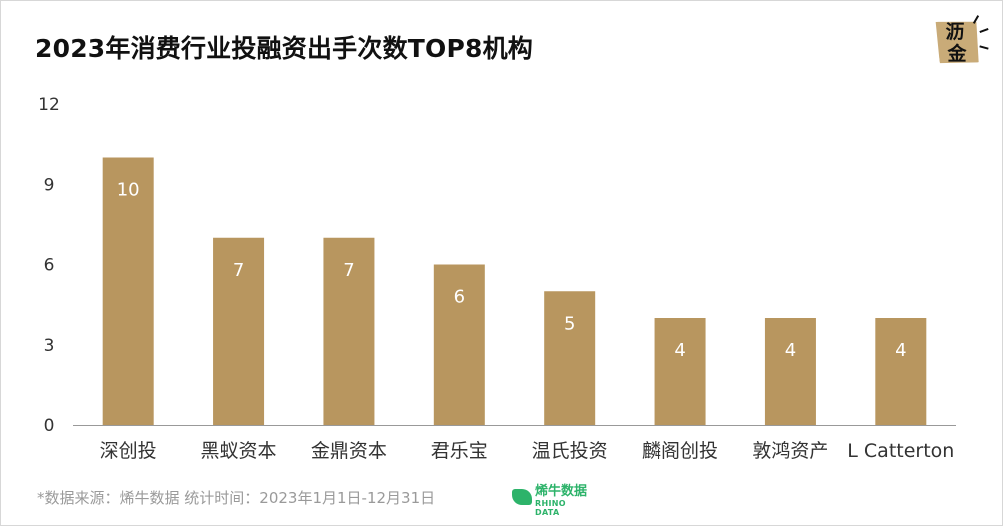  I want to click on y-tick-label: 6, so click(49, 266).